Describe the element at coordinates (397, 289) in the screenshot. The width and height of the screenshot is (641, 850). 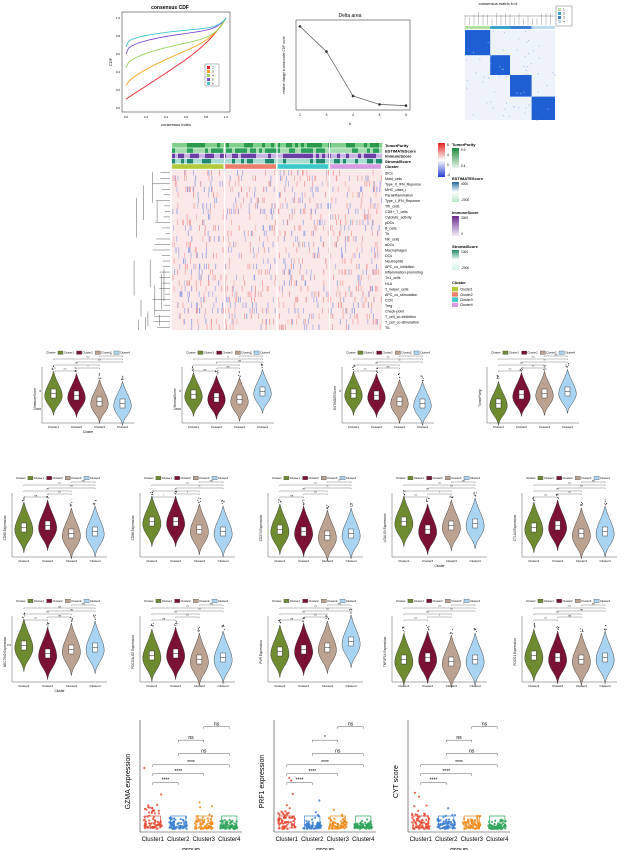
I see `heatmap-row-label: T_helper_cells` at that location.